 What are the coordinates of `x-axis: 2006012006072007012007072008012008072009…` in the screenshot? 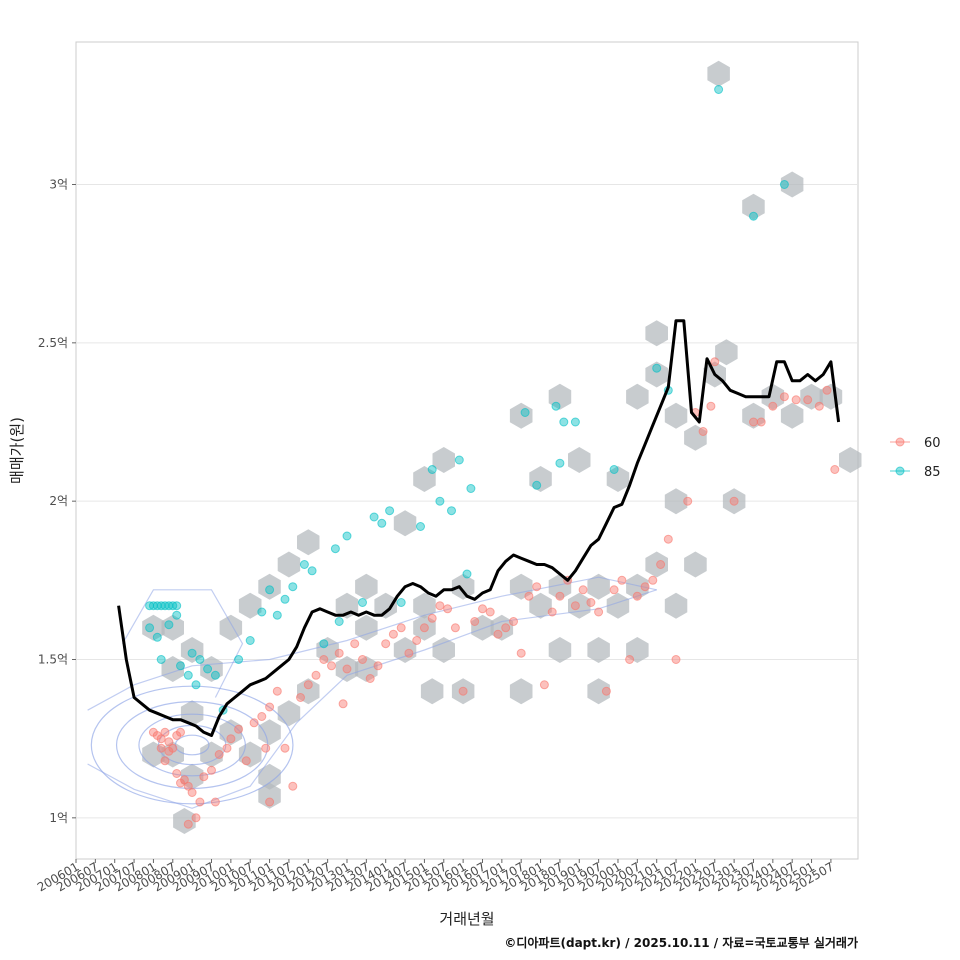 It's located at (435, 877).